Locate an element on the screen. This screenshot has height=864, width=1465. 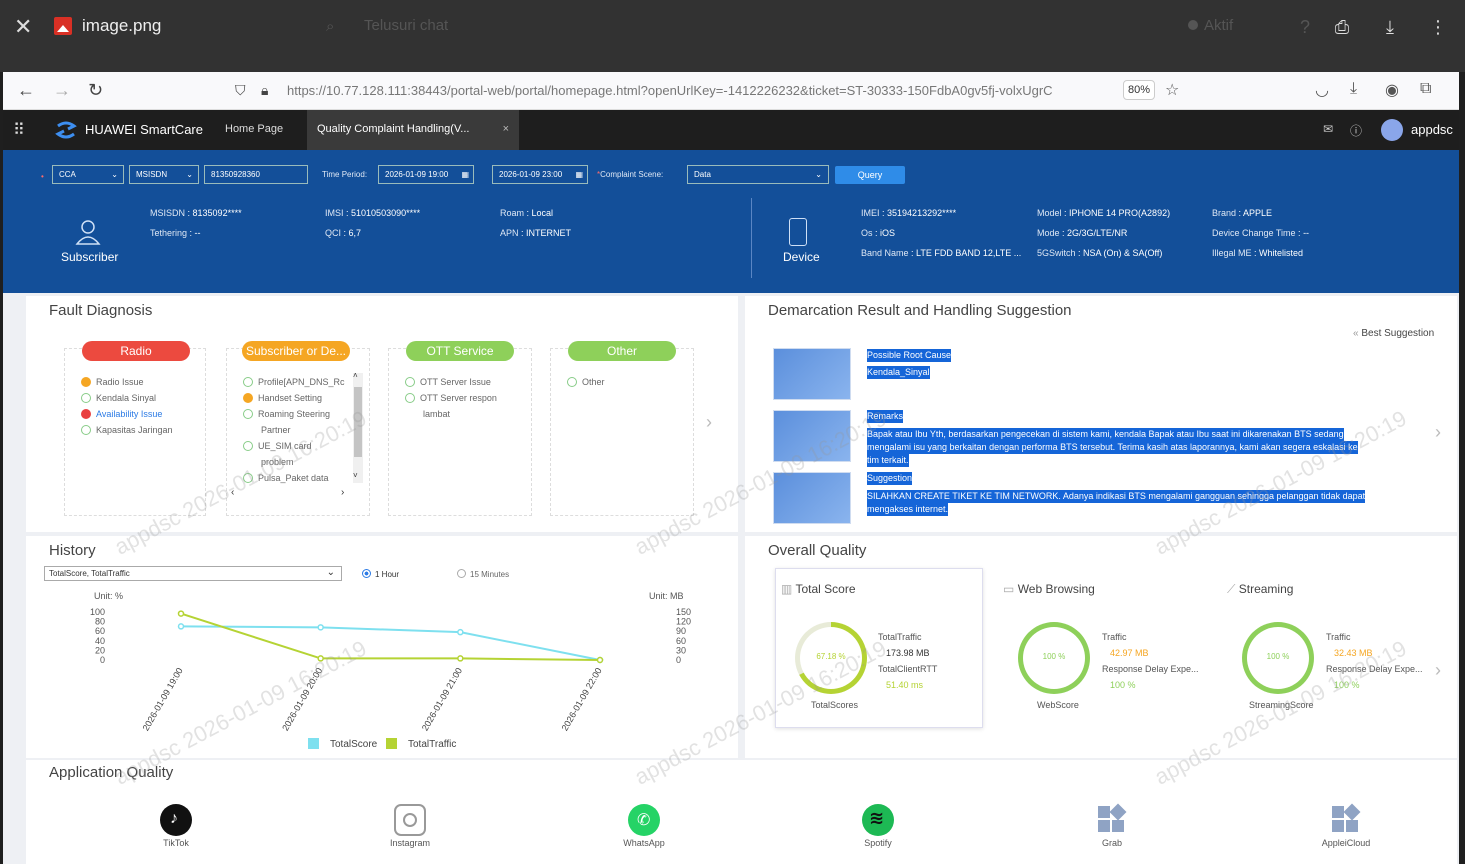
imsi-key: IMSI is located at coordinates (334, 213).